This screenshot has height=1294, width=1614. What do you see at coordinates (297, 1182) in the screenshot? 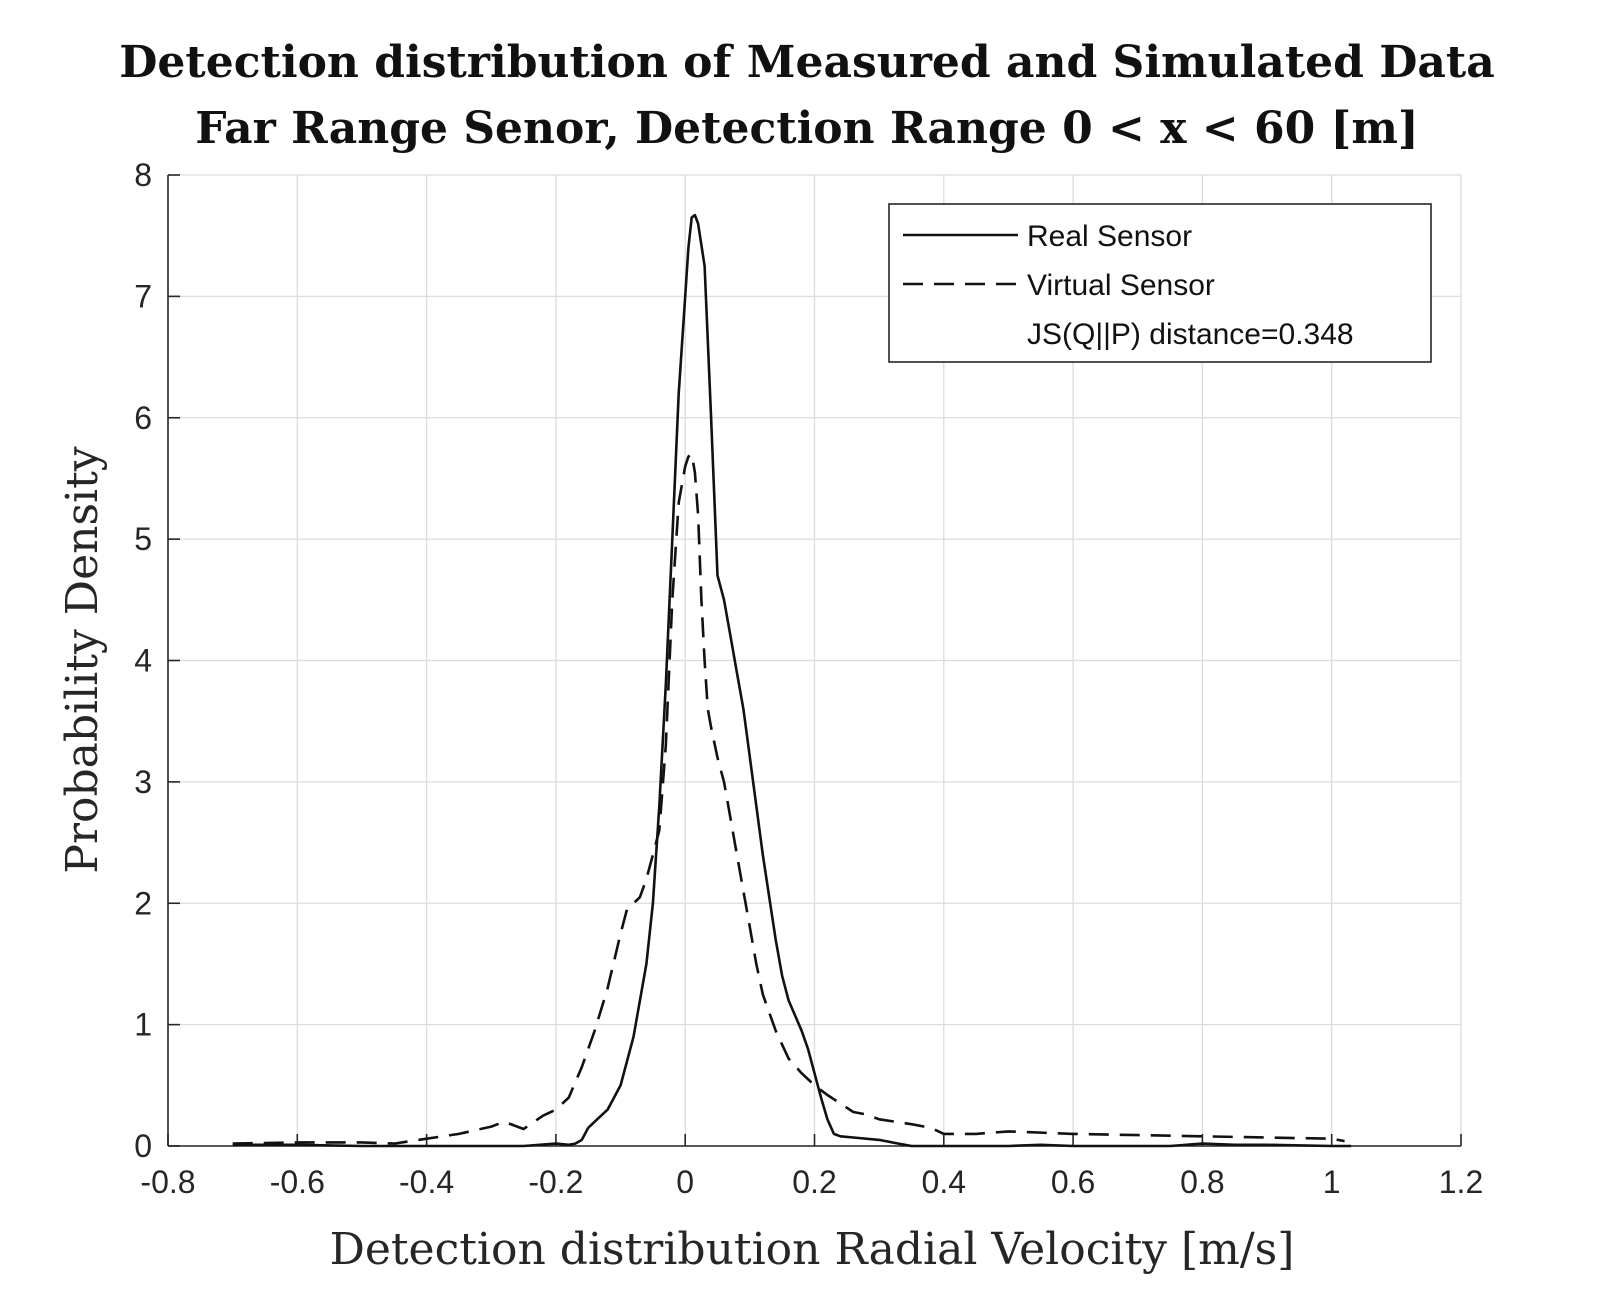
I see `x-tick-label-1: -0.6` at bounding box center [297, 1182].